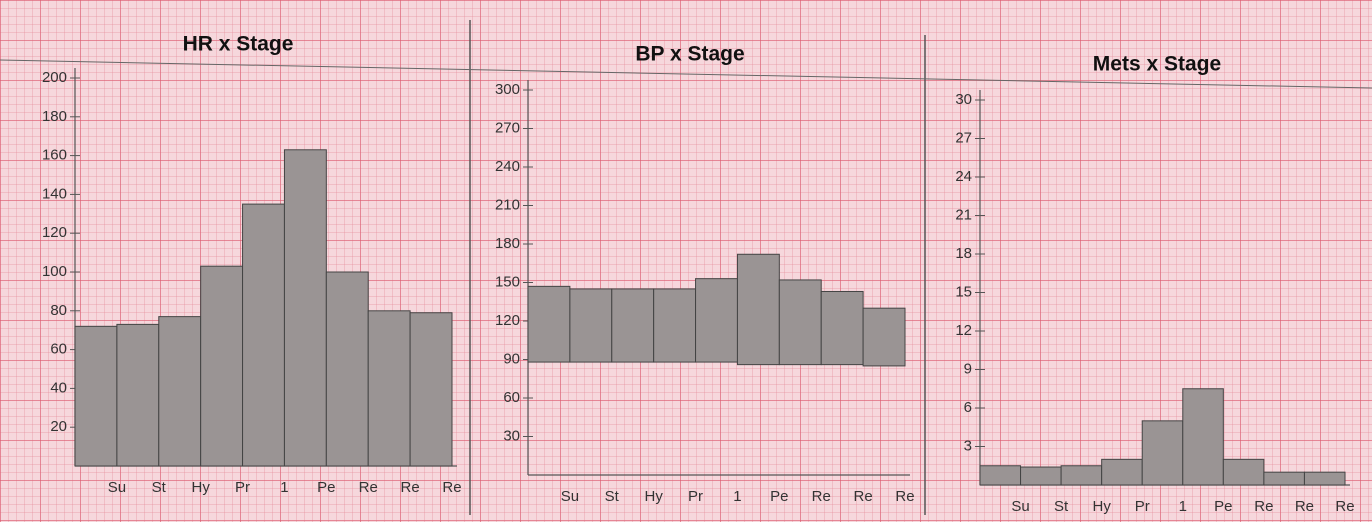  I want to click on y-tick-label: 20, so click(58, 426).